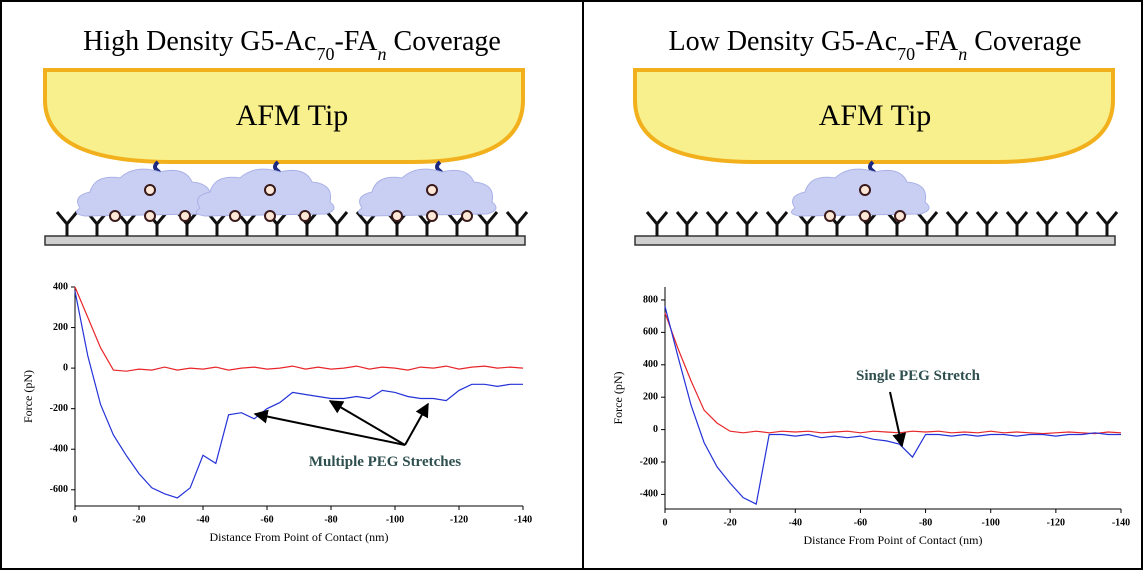  I want to click on panel-title: Low Density G5-Ac70-FAn Coverage, so click(875, 45).